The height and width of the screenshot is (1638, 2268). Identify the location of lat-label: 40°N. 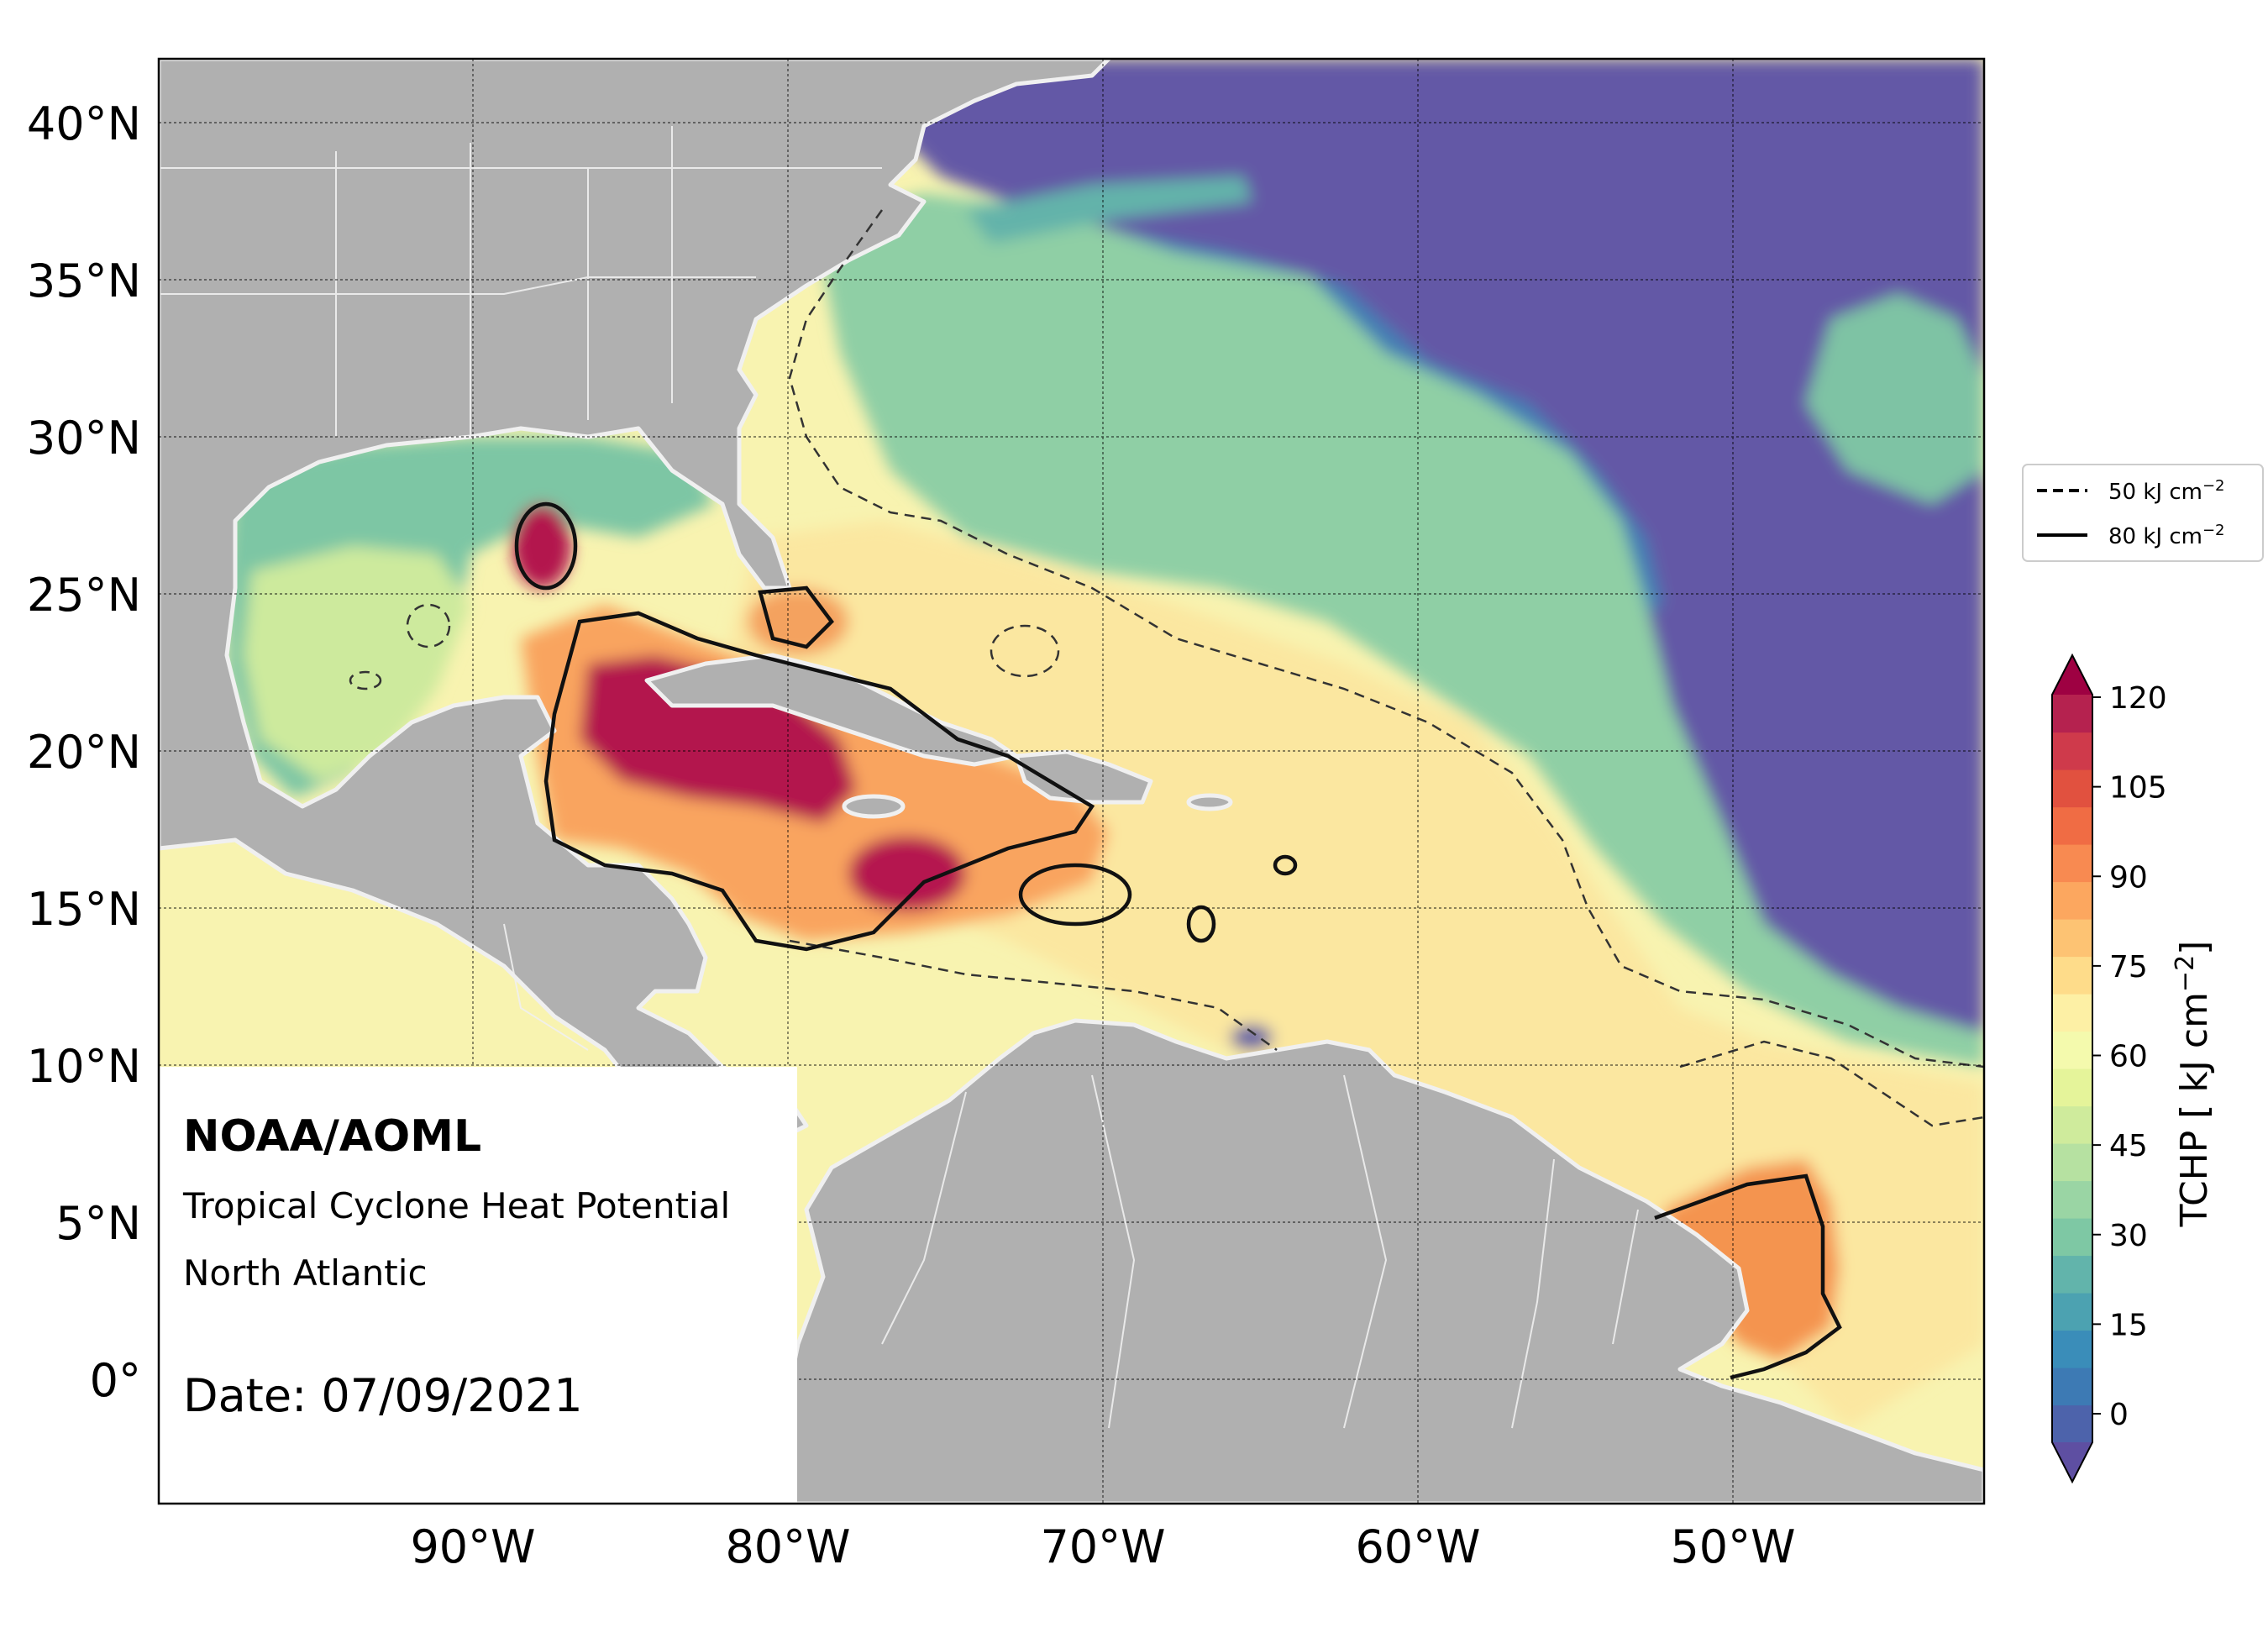
(84, 123).